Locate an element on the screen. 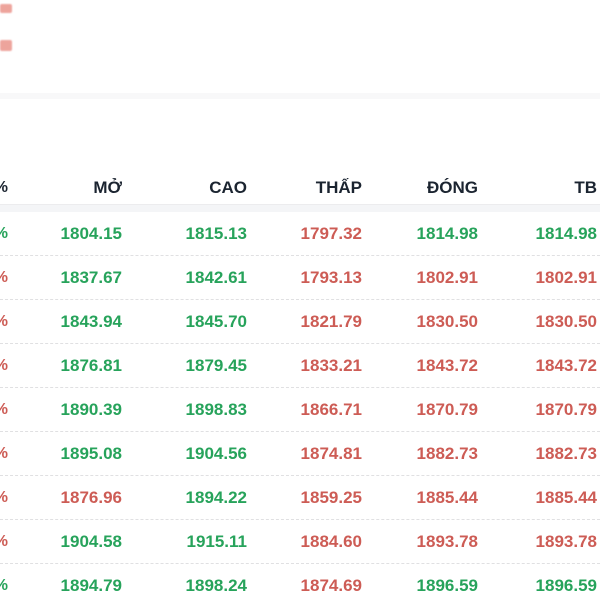 The width and height of the screenshot is (600, 600). cell-close: 1814.98 is located at coordinates (420, 234).